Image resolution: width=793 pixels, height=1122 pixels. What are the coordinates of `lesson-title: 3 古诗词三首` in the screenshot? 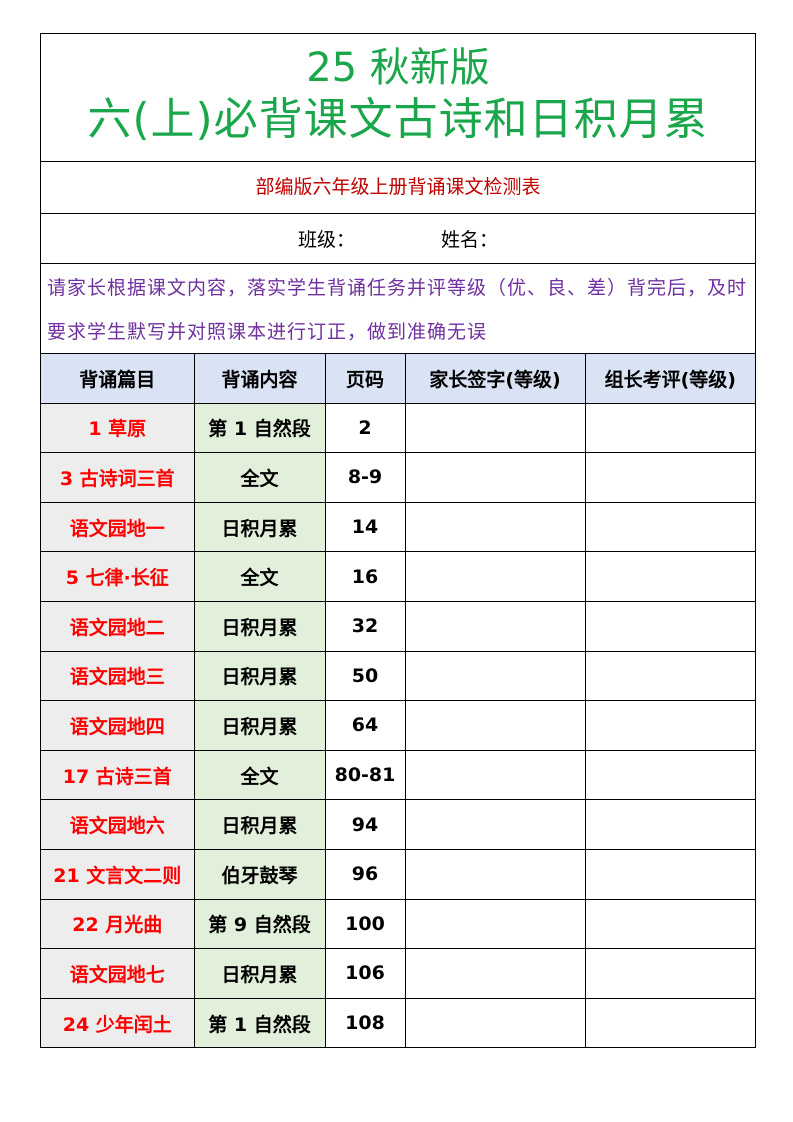 It's located at (118, 477).